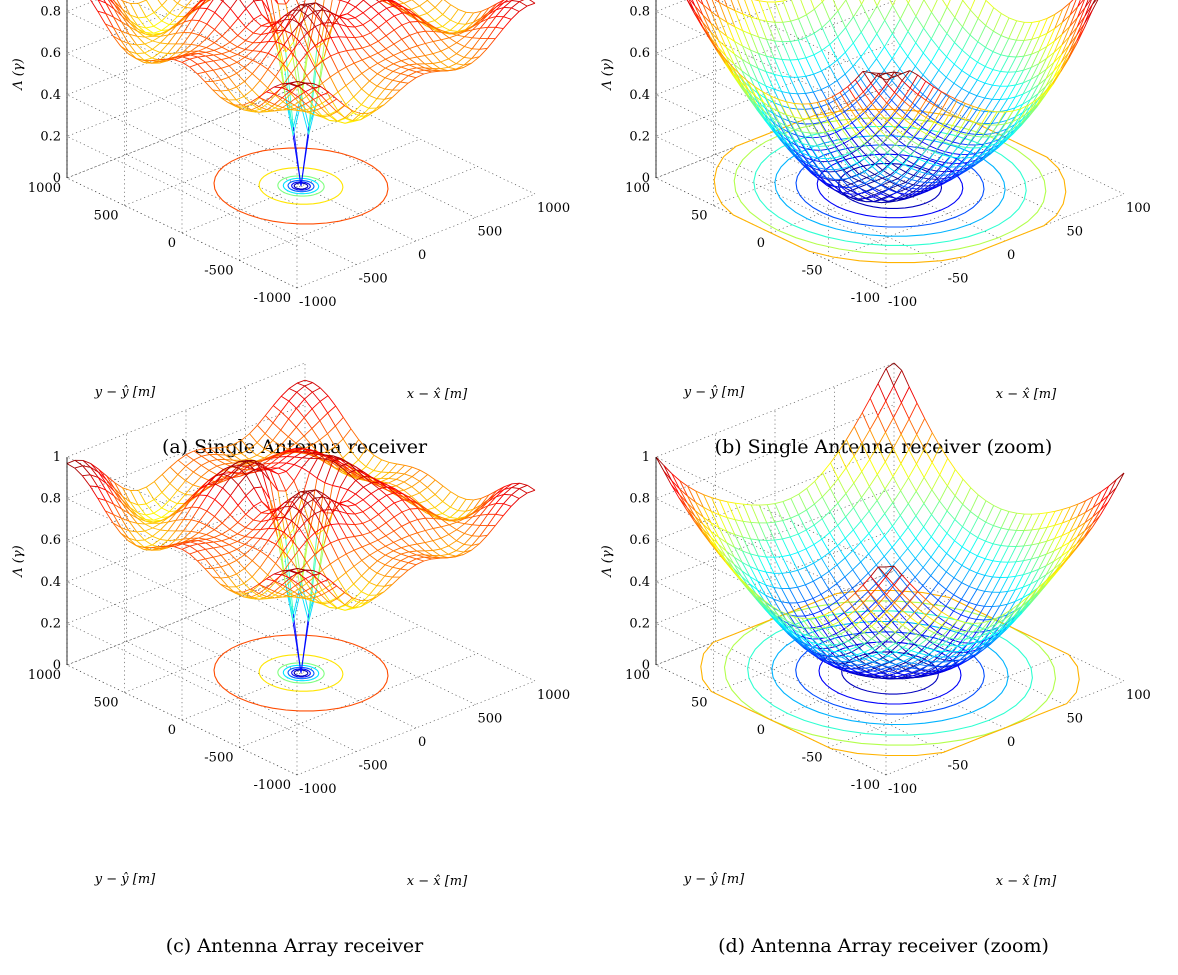  Describe the element at coordinates (883, 447) in the screenshot. I see `caption-b: (b) Single Antenna receiver (zoom)` at that location.